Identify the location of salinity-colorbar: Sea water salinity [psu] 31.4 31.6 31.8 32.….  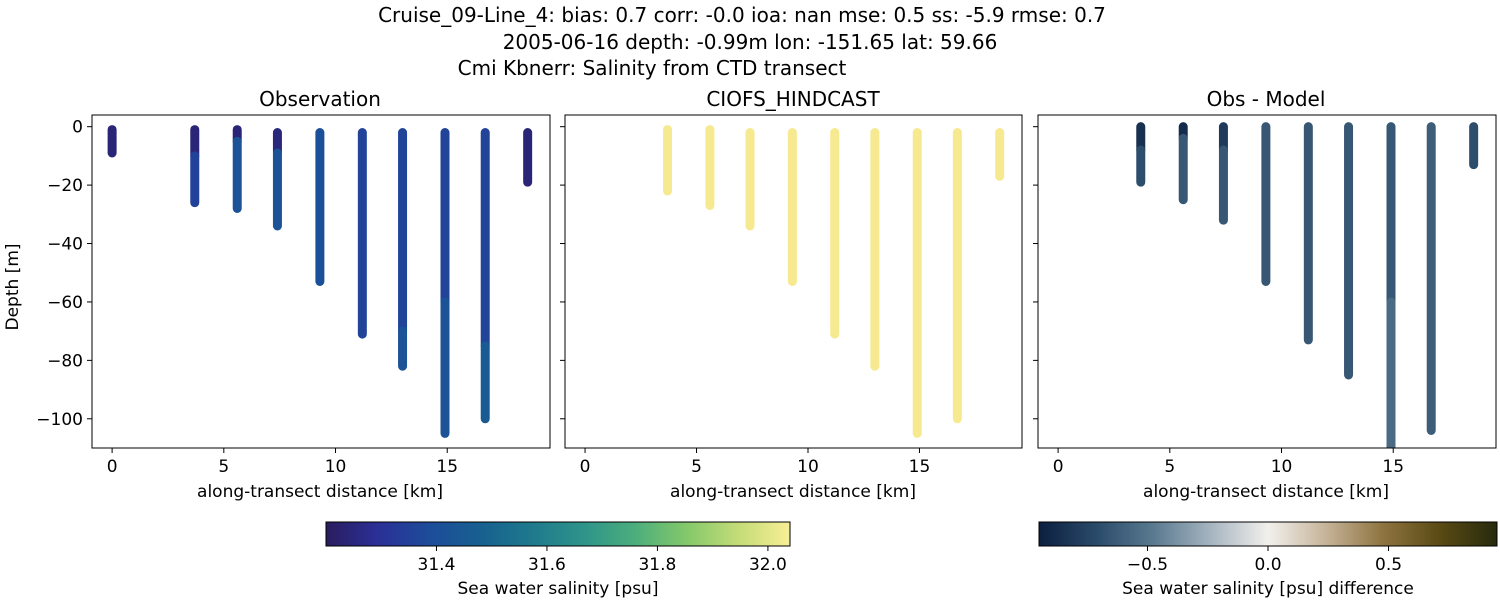
(558, 560).